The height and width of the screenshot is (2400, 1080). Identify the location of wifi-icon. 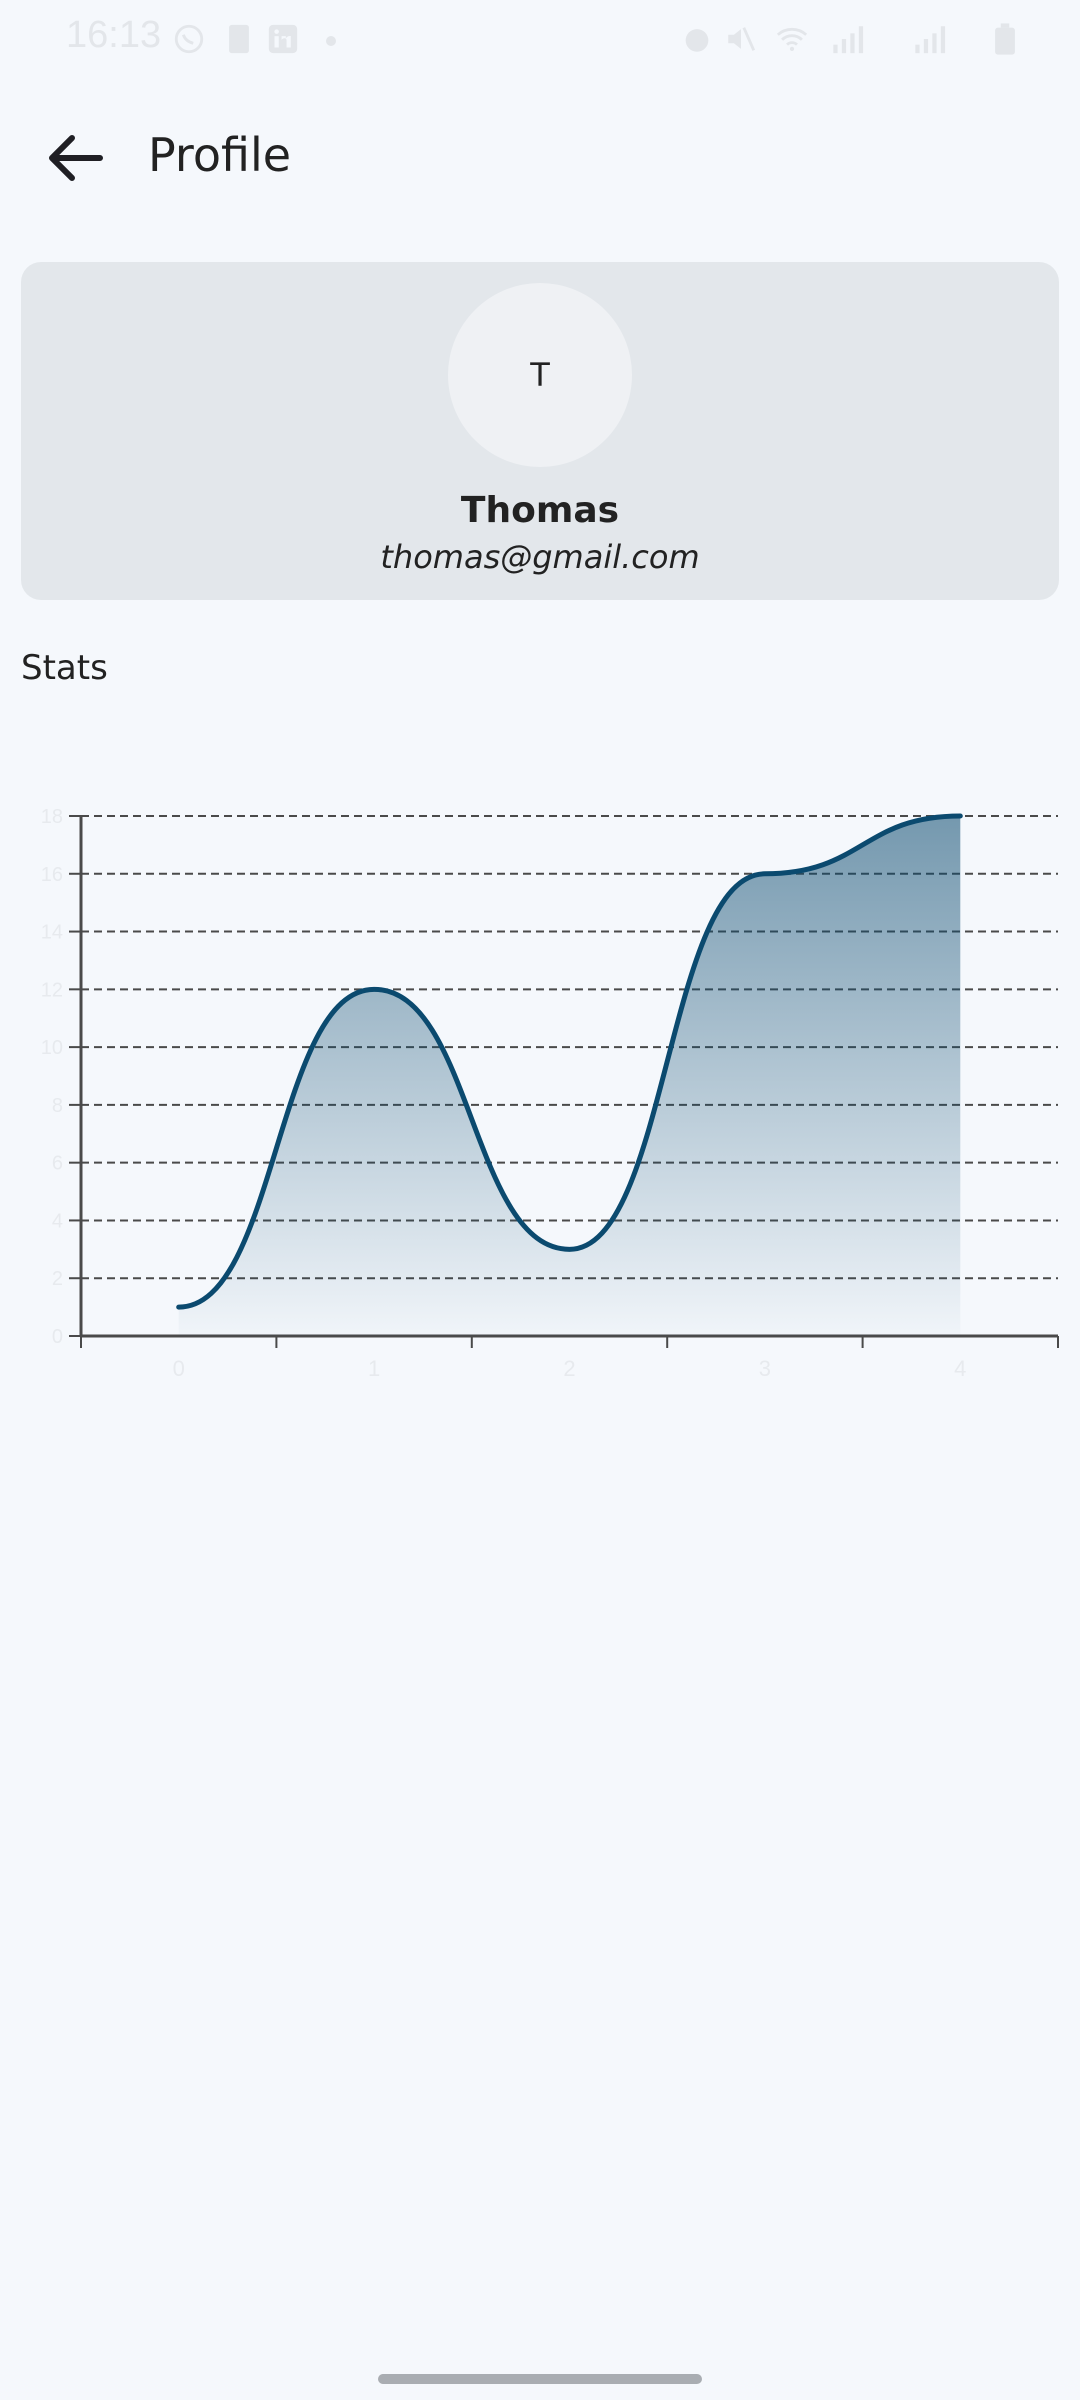
(792, 39).